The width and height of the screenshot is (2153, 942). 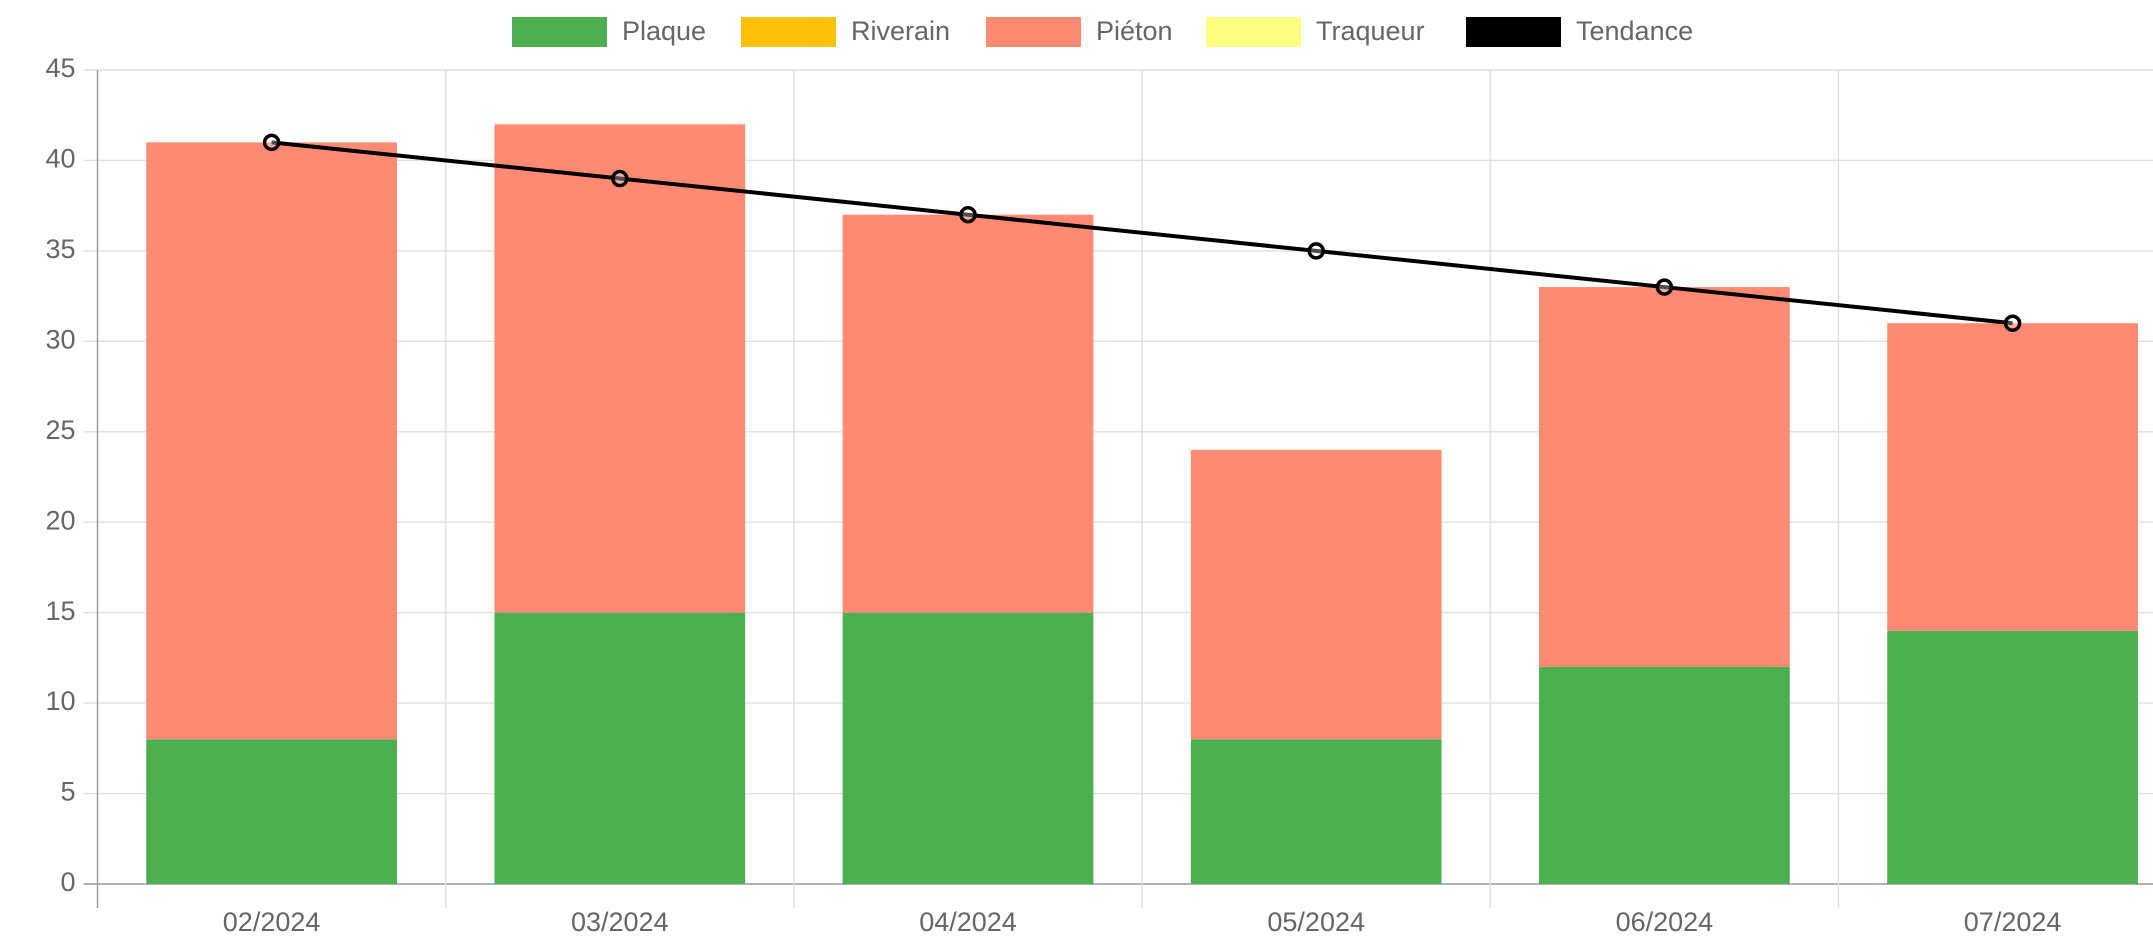 What do you see at coordinates (1634, 31) in the screenshot?
I see `legend-label: Tendance` at bounding box center [1634, 31].